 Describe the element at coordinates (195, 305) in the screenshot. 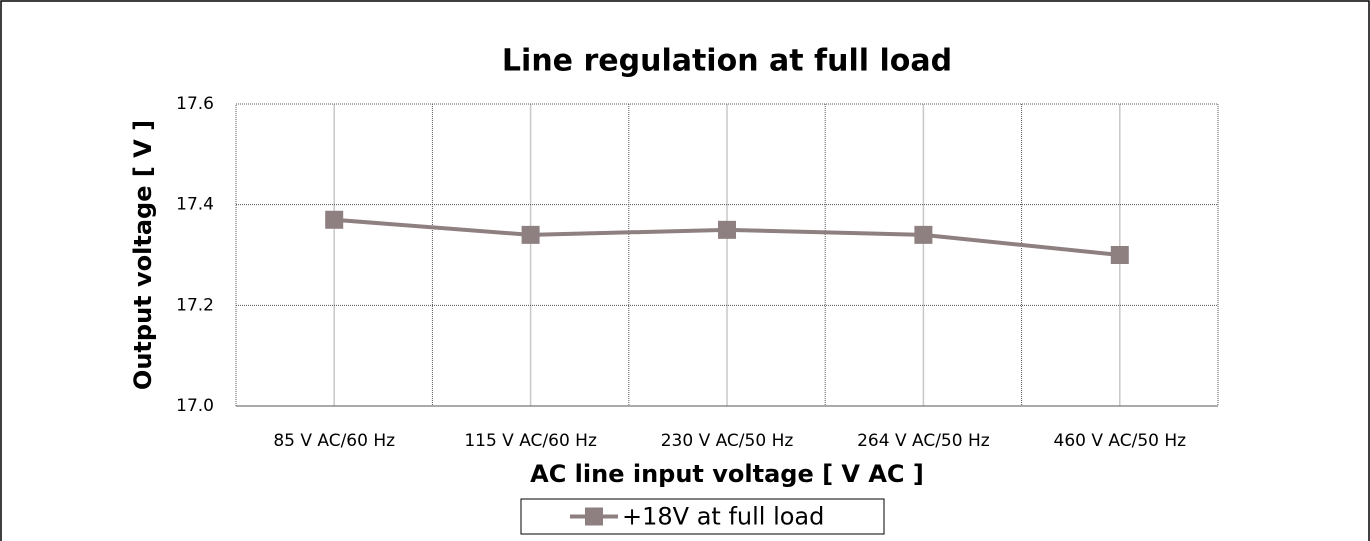

I see `y-tick-label: 17.2` at that location.